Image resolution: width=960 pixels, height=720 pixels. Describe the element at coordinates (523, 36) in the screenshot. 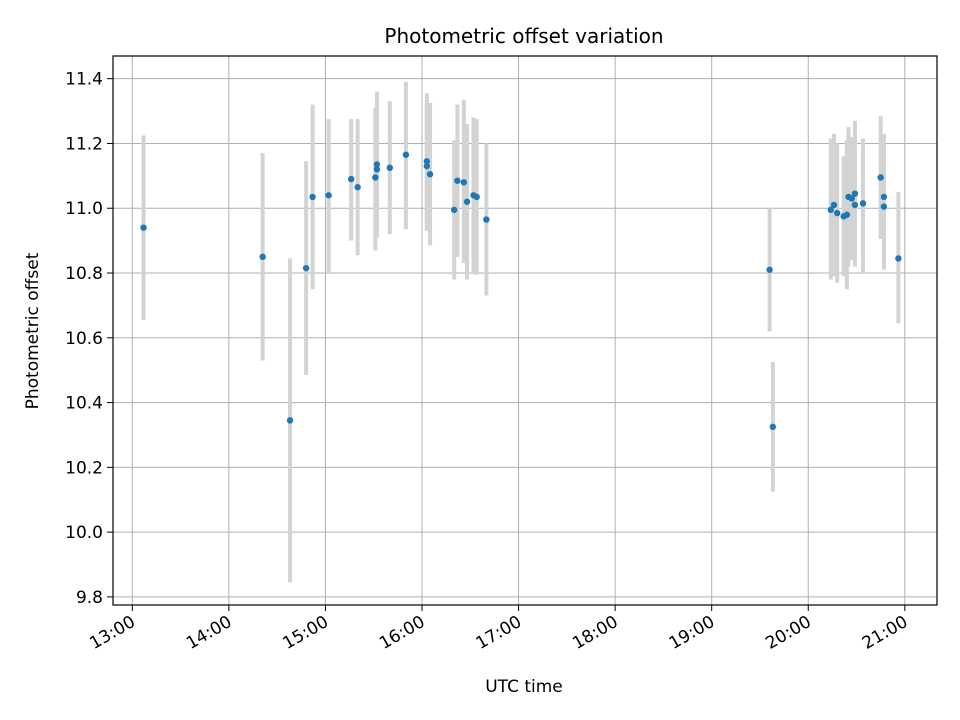

I see `chart-title: Photometric offset variation` at that location.